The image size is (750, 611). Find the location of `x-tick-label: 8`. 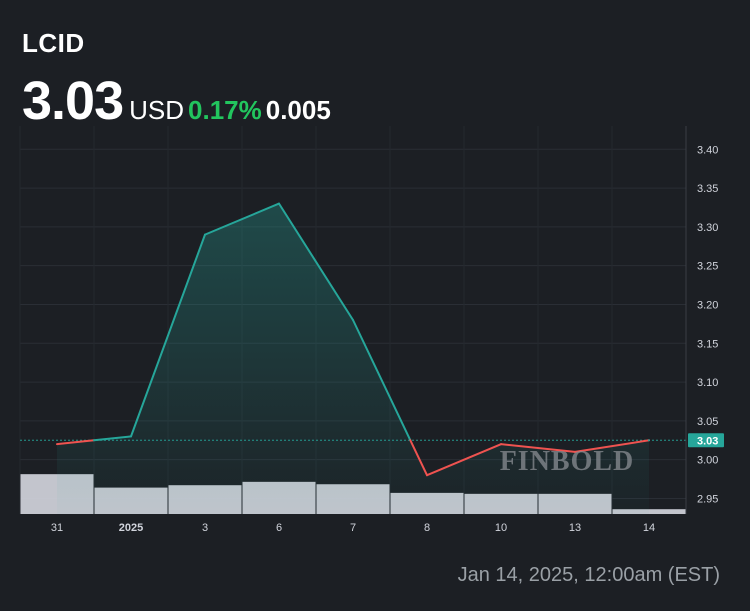

x-tick-label: 8 is located at coordinates (427, 528).